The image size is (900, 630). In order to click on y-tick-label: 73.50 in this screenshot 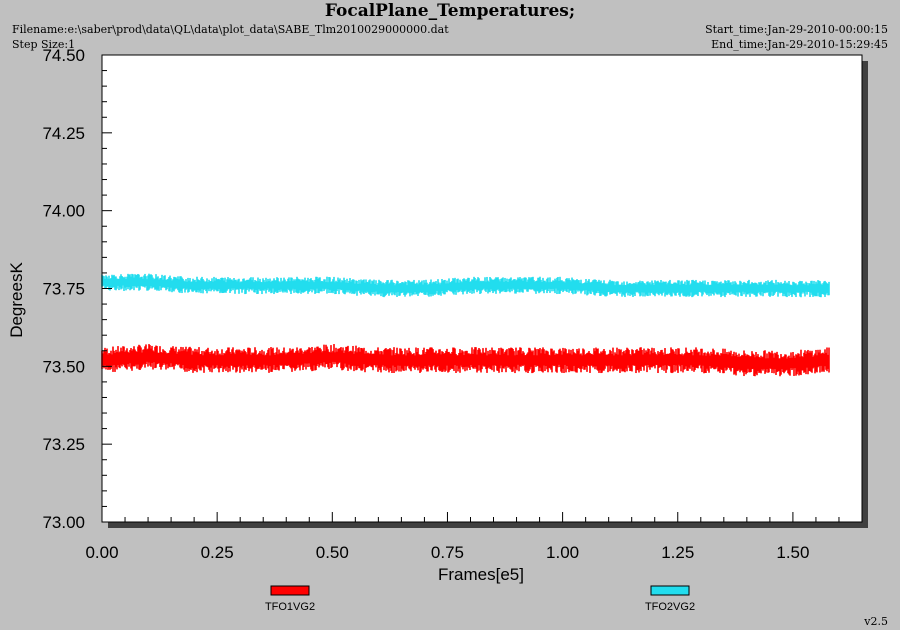, I will do `click(63, 366)`.